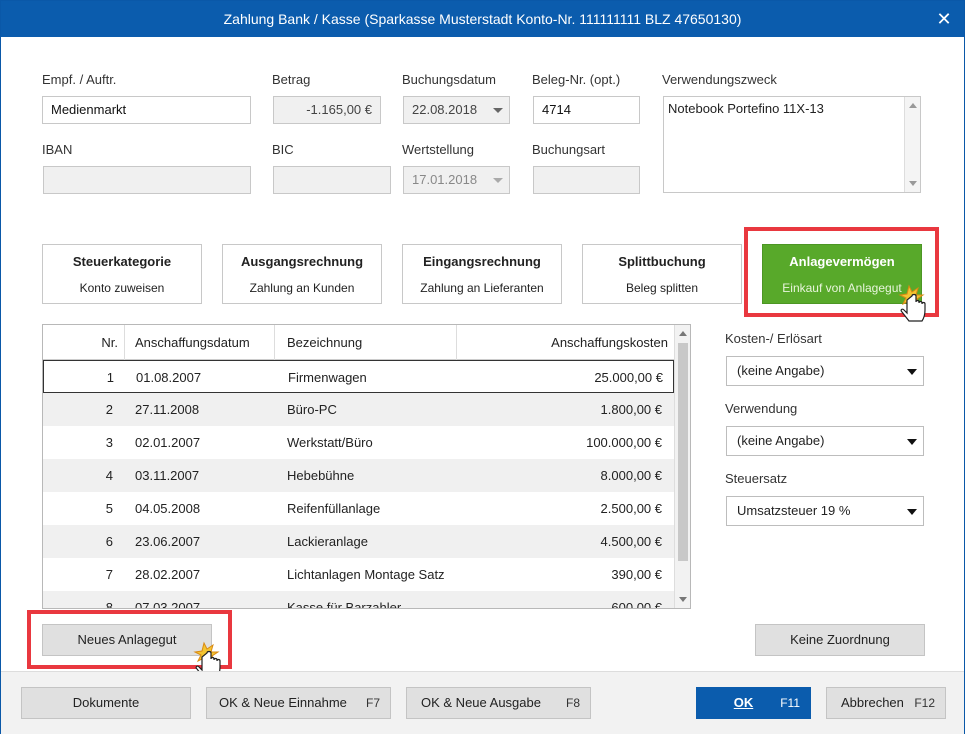  What do you see at coordinates (312, 409) in the screenshot?
I see `cell-bezeichnung: Büro-PC` at bounding box center [312, 409].